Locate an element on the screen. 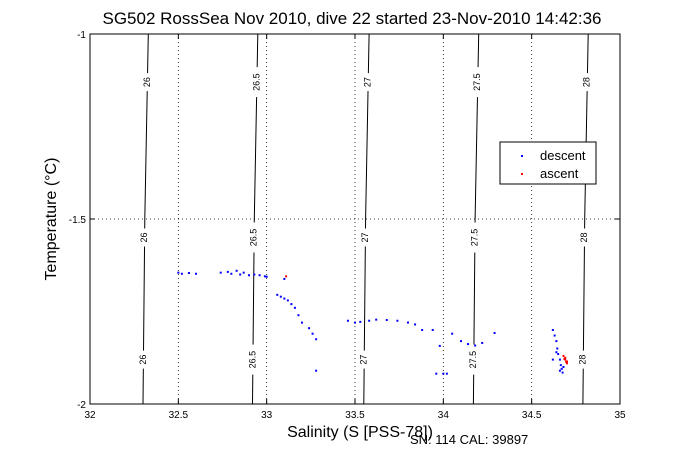 This screenshot has width=681, height=454. legend-box is located at coordinates (548, 163).